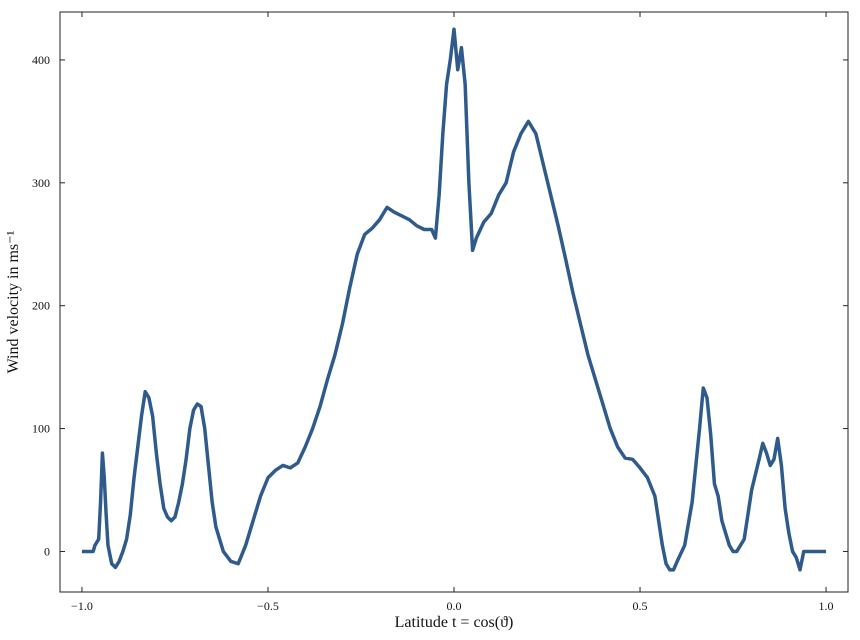 The width and height of the screenshot is (860, 640). Describe the element at coordinates (47, 551) in the screenshot. I see `y-tick-label: 0` at that location.